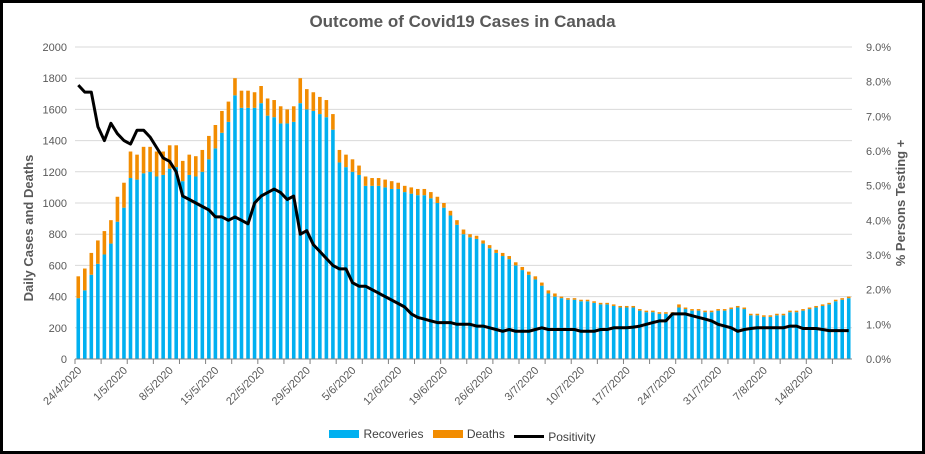 The height and width of the screenshot is (454, 925). What do you see at coordinates (878, 187) in the screenshot?
I see `y2-tick-label: 5.0%` at bounding box center [878, 187].